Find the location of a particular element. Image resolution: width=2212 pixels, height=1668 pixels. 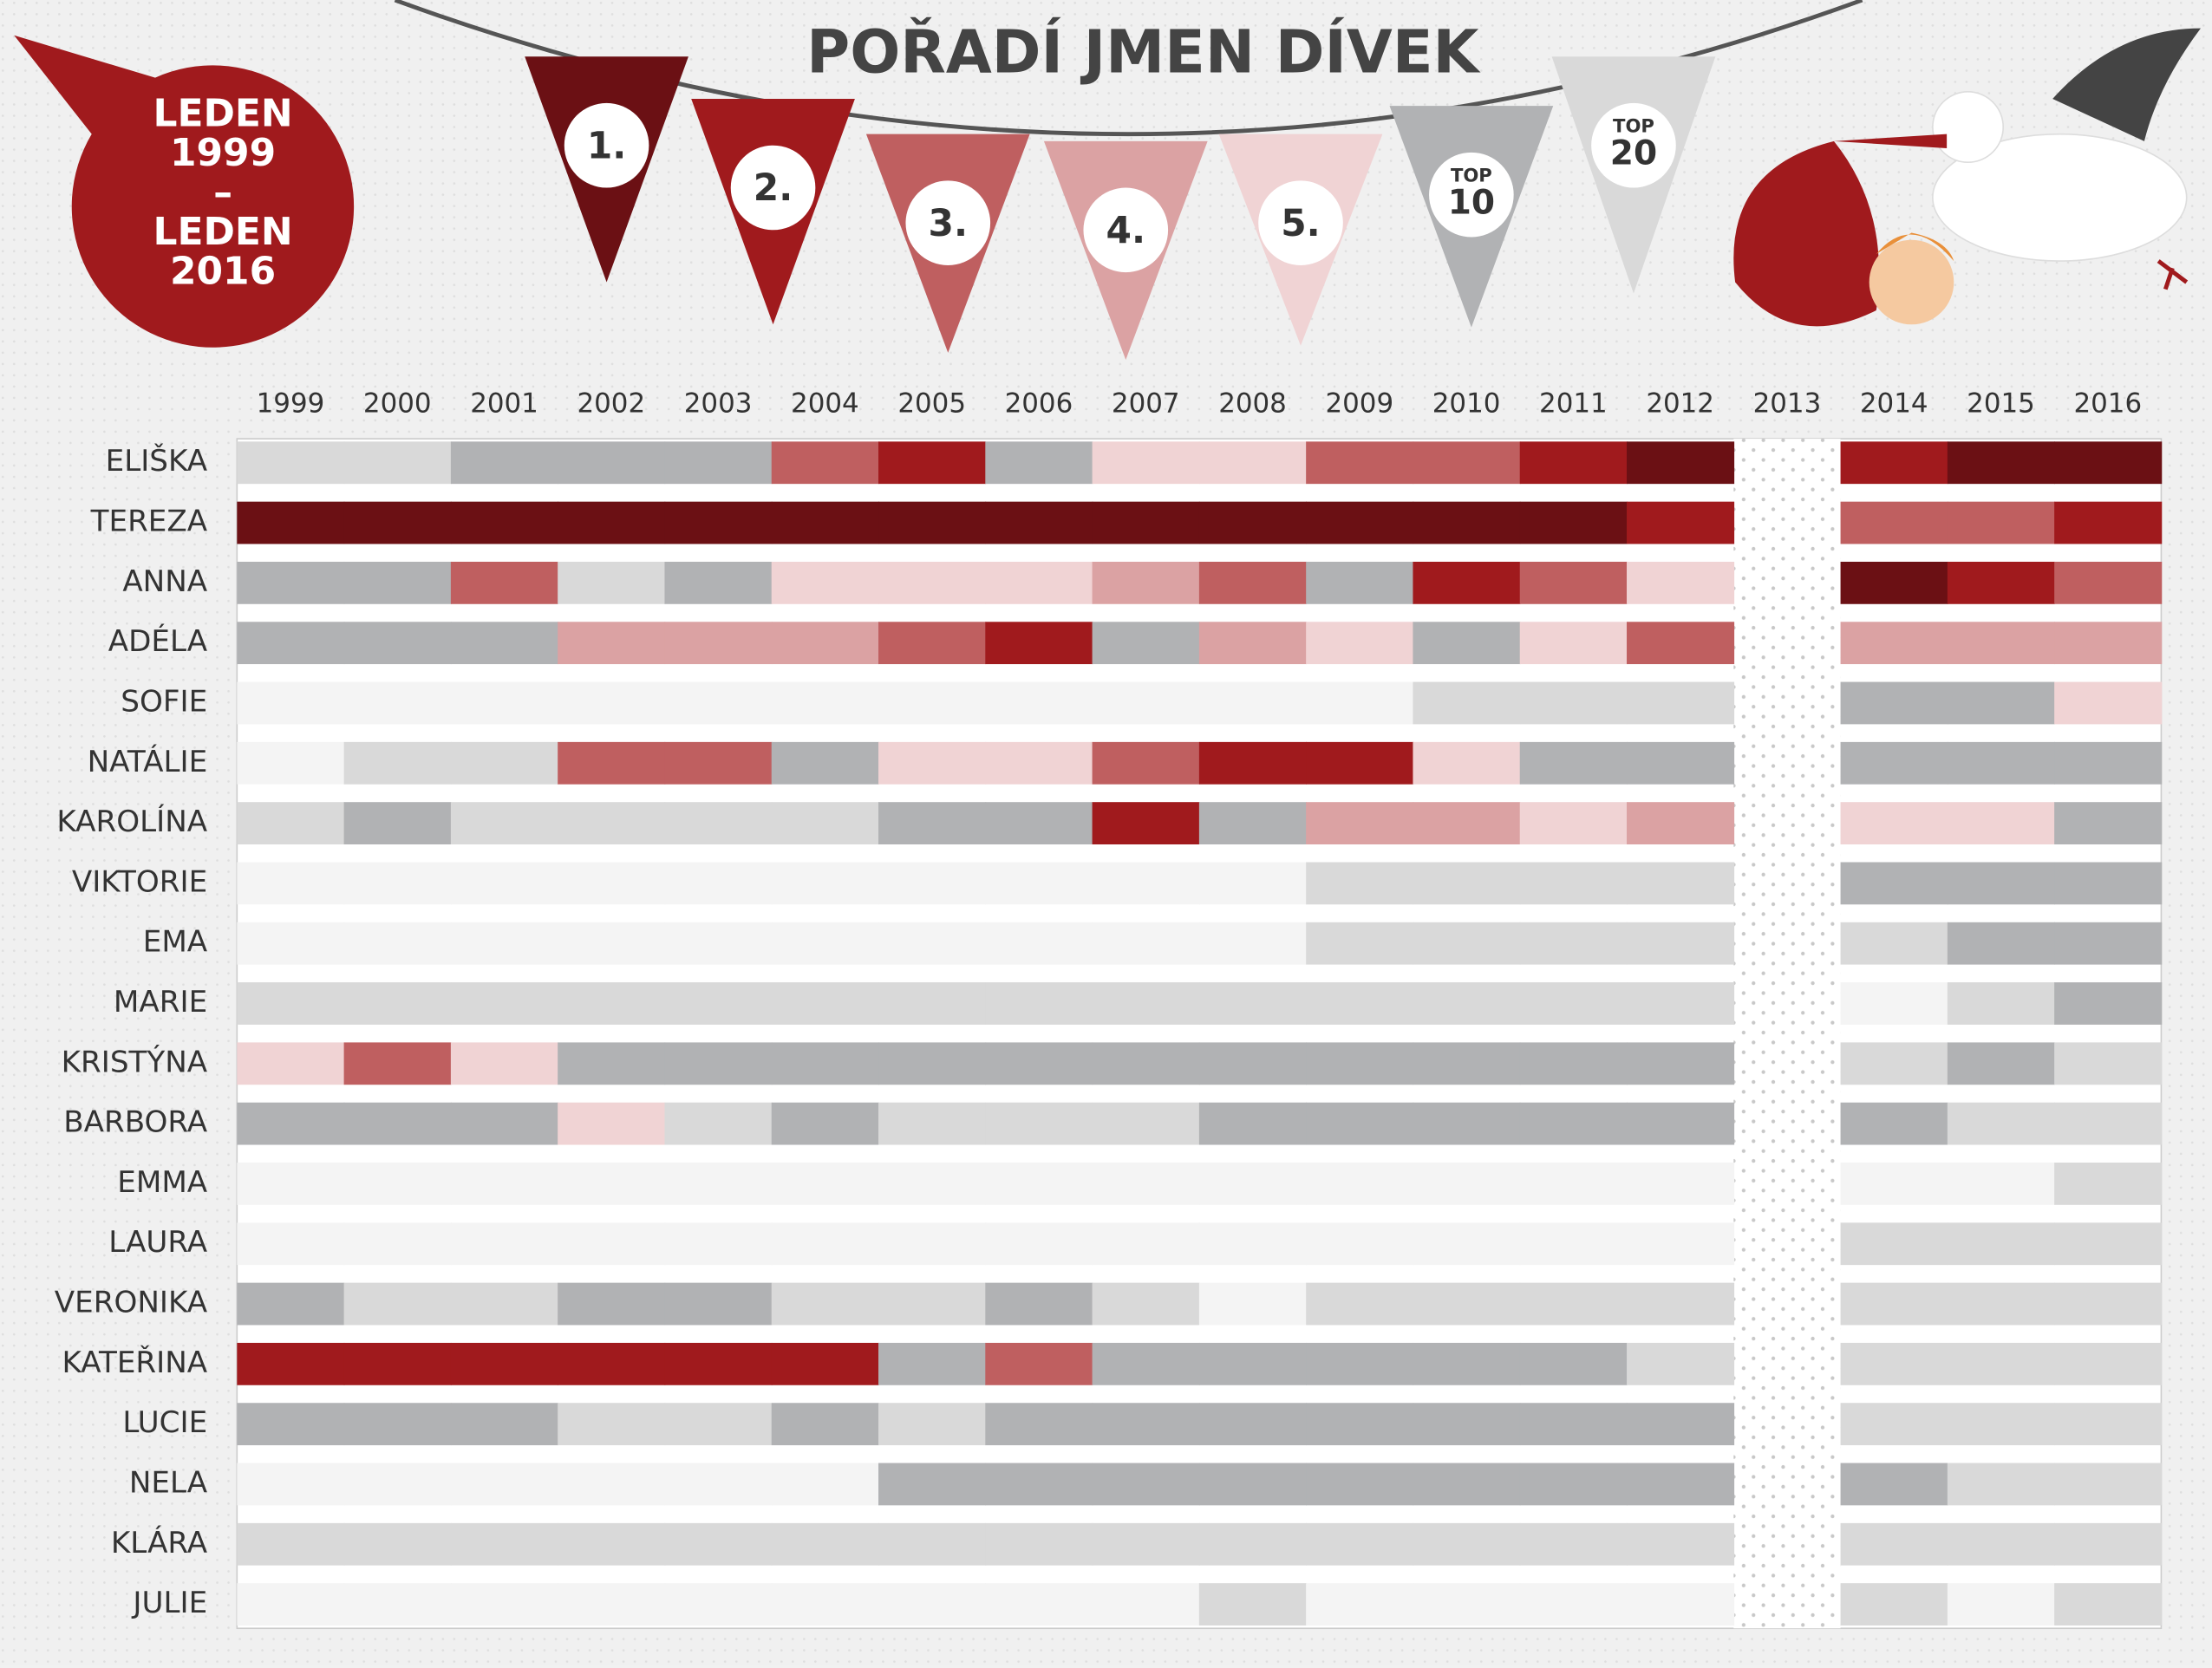

row-label: NELA is located at coordinates (168, 1482).